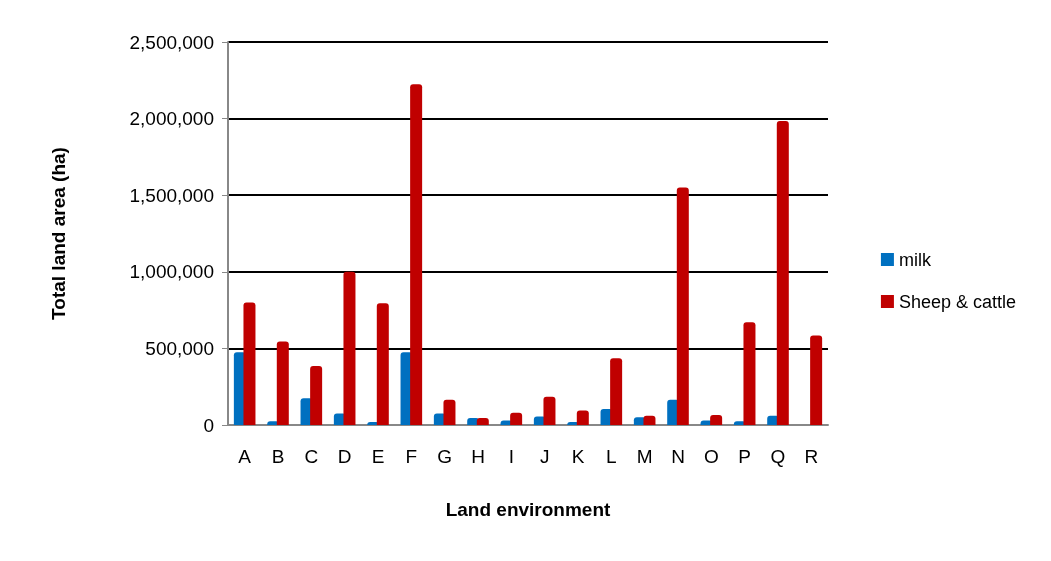 The image size is (1051, 561). What do you see at coordinates (171, 195) in the screenshot?
I see `y-tick-label: 1,500,000` at bounding box center [171, 195].